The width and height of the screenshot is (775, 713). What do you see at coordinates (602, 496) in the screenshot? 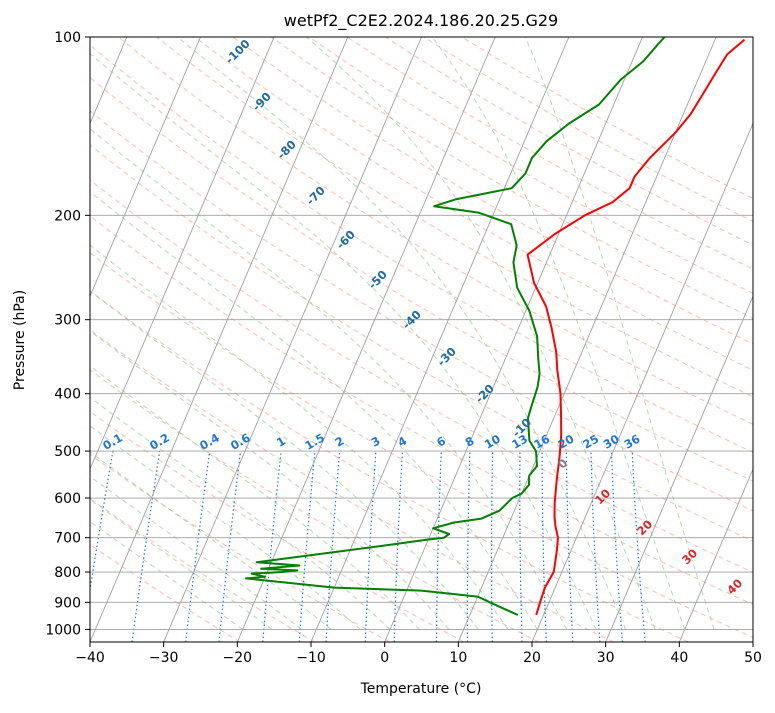
I see `moist-adiabat-label: 10` at bounding box center [602, 496].